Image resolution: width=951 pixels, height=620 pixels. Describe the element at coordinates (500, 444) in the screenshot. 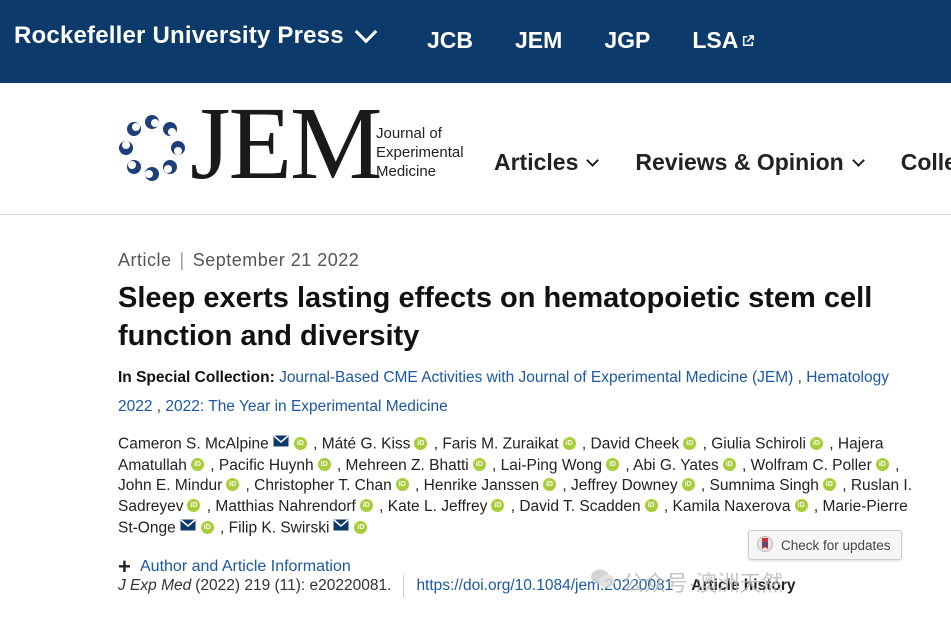

I see `author-name: Faris M. Zuraikat` at that location.